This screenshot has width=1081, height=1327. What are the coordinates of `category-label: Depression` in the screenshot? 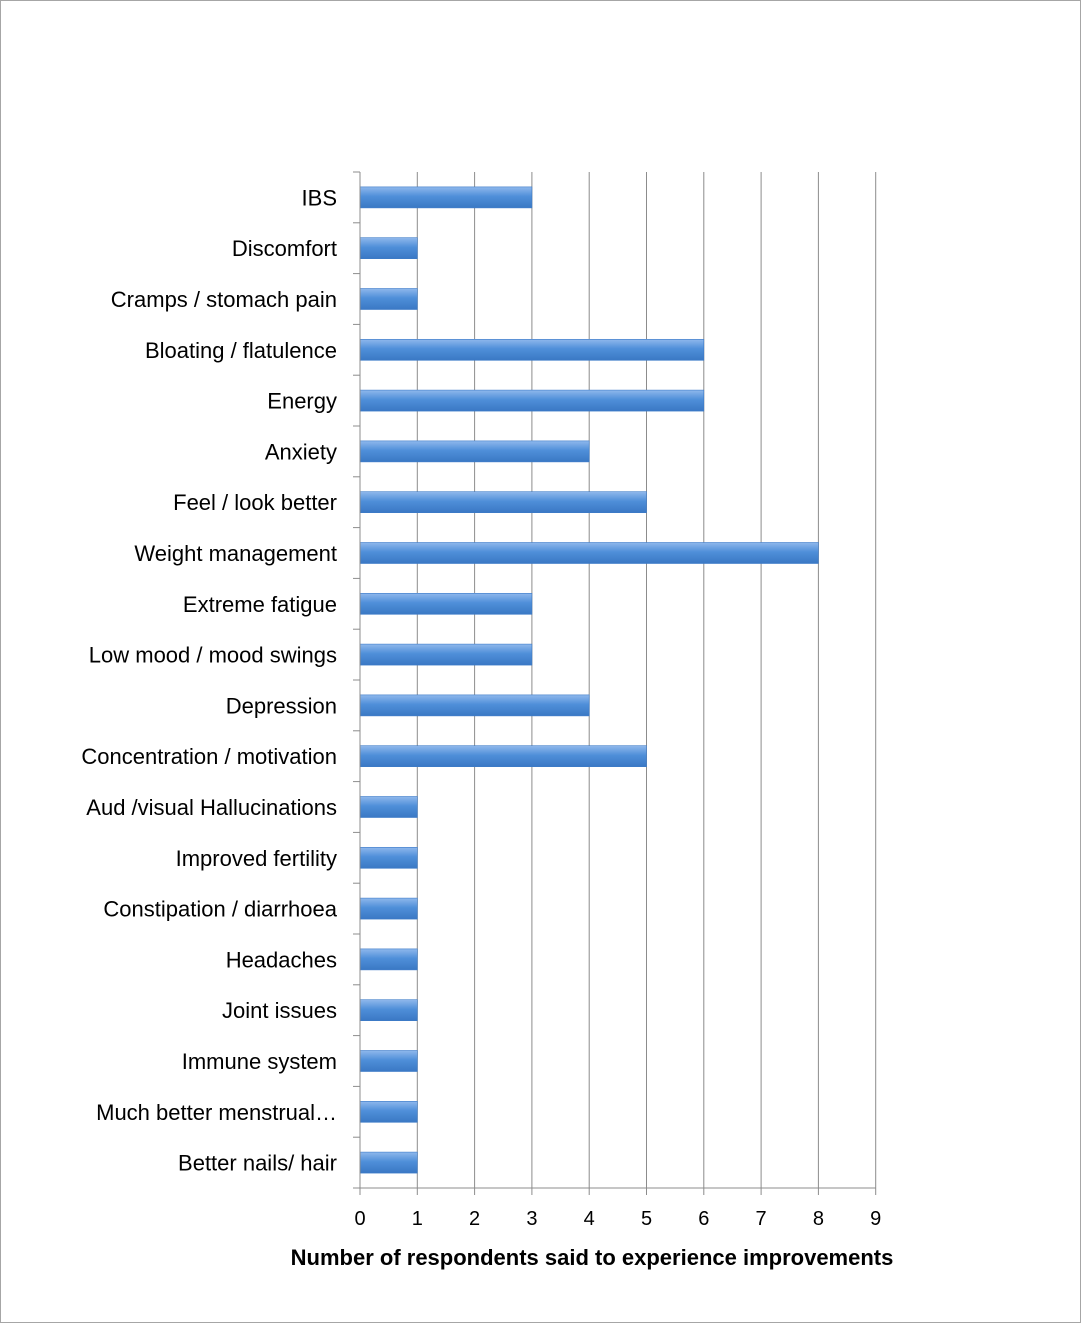 It's located at (281, 705).